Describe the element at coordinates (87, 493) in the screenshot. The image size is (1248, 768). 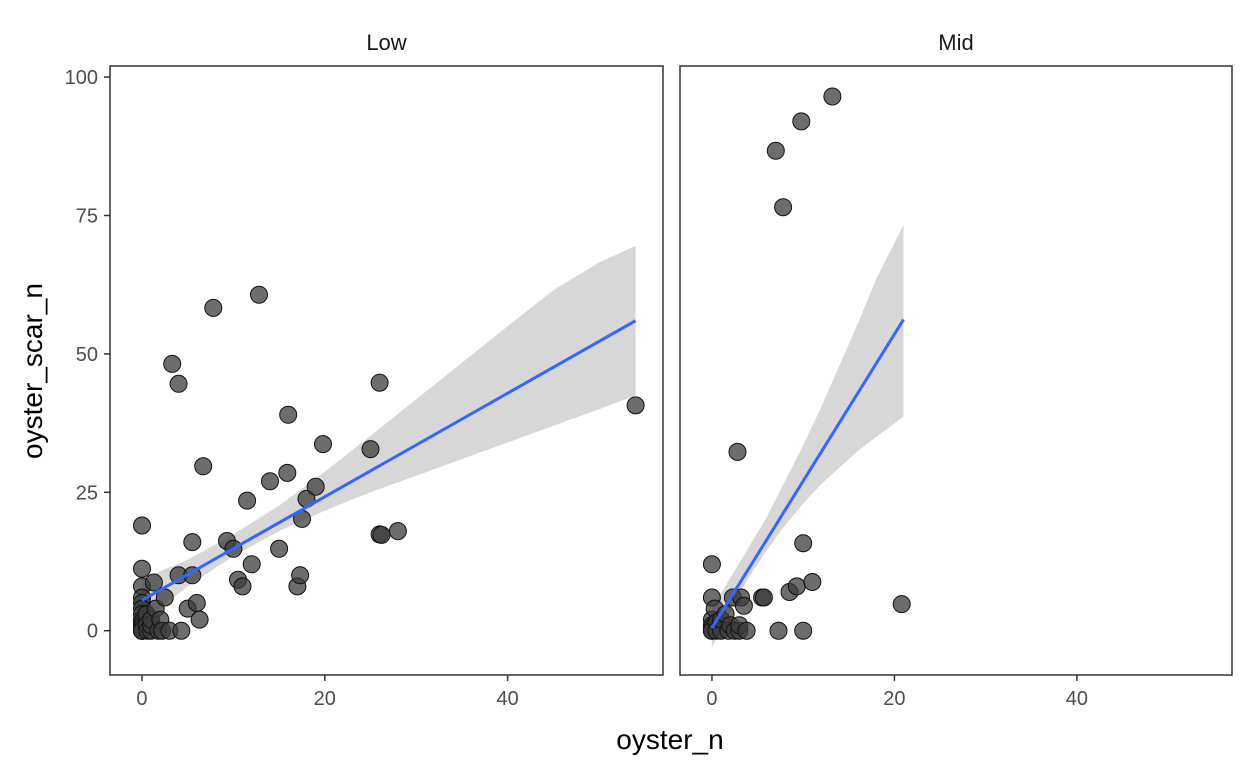
I see `y-tick-label: 25` at that location.